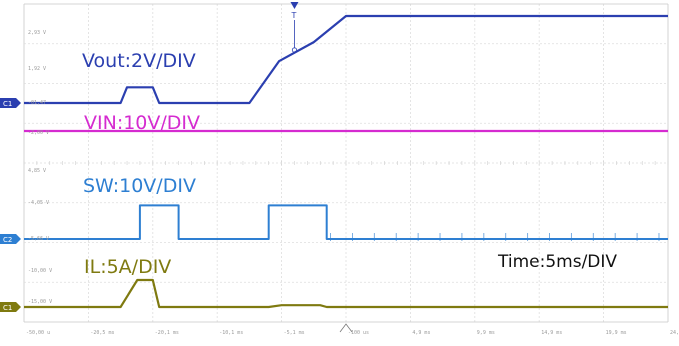  What do you see at coordinates (557, 262) in the screenshot?
I see `time-scale-label: Time:5ms/DIV` at bounding box center [557, 262].